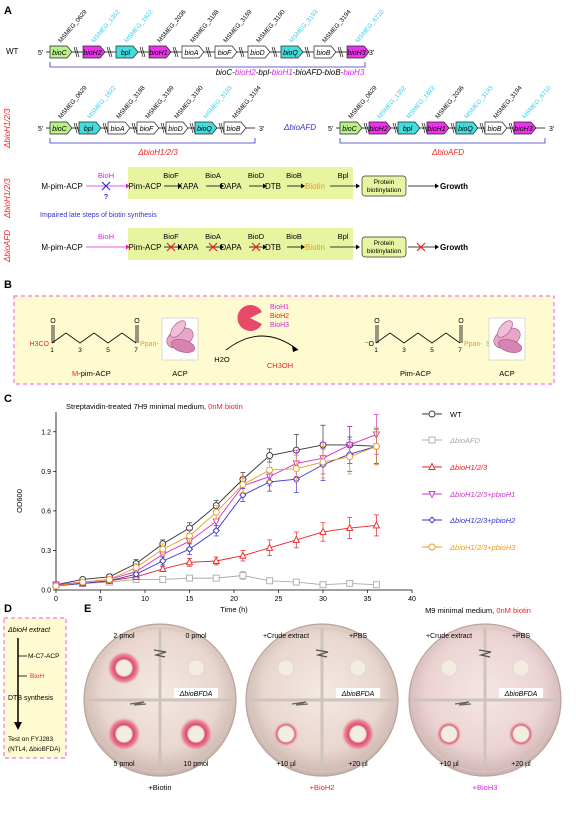  I want to click on wt-break-3a, so click(174, 52).